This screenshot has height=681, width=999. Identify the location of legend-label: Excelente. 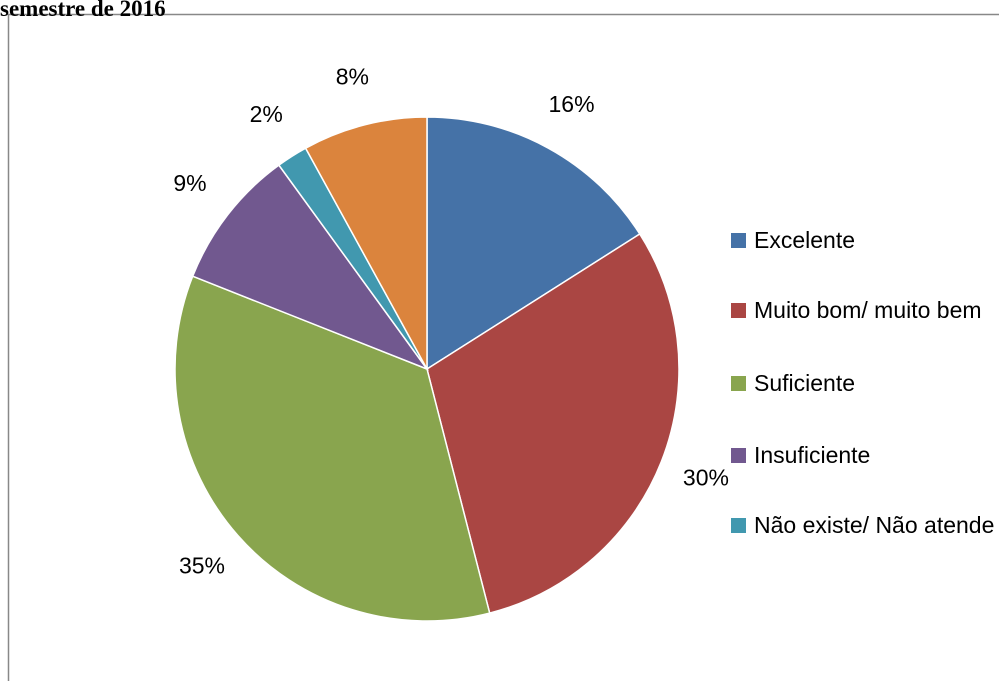
(805, 240).